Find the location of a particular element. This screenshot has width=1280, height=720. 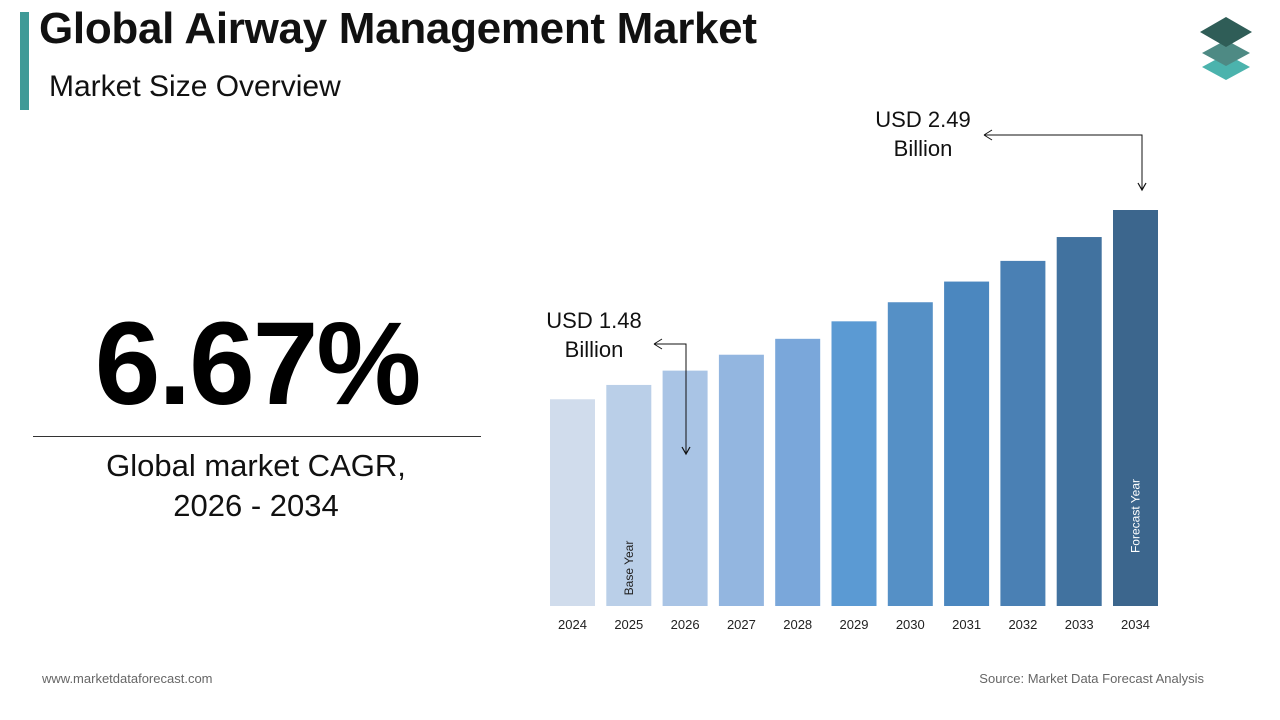

bar-annotation-2025: Base Year is located at coordinates (629, 568).